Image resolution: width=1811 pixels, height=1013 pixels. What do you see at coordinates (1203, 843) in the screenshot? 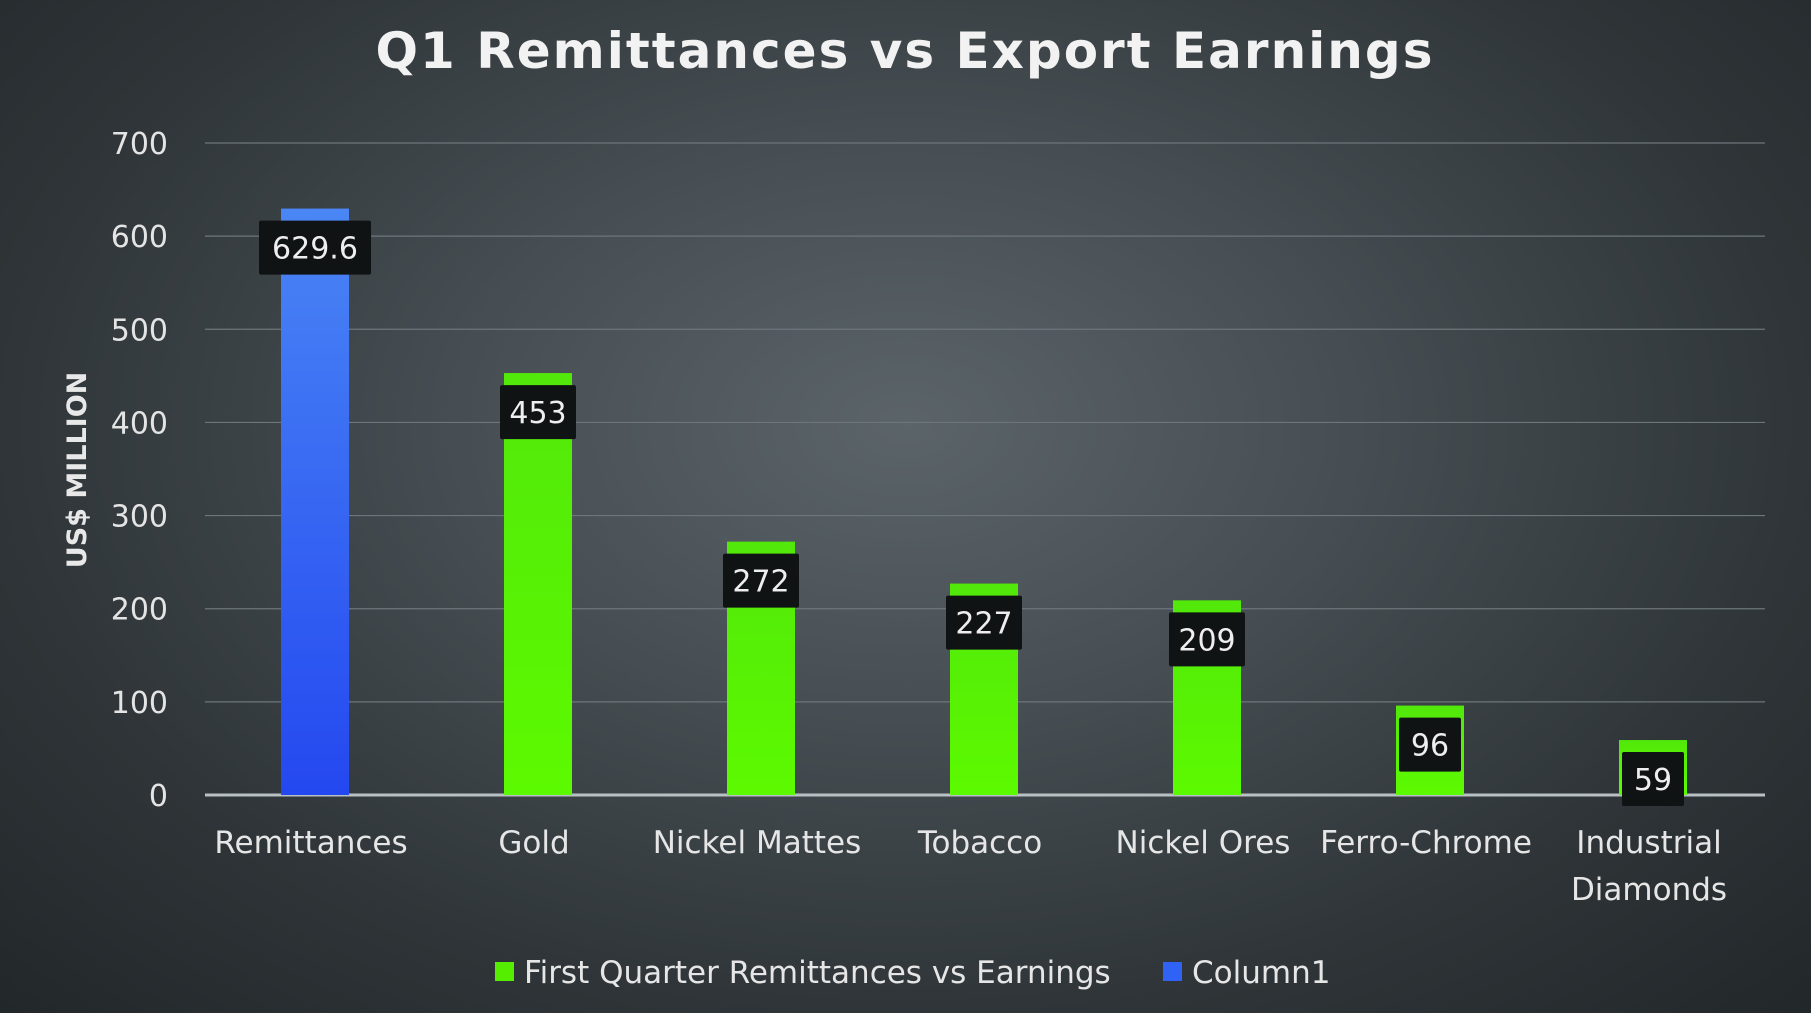
I see `x-tick-label: Nickel Ores` at bounding box center [1203, 843].